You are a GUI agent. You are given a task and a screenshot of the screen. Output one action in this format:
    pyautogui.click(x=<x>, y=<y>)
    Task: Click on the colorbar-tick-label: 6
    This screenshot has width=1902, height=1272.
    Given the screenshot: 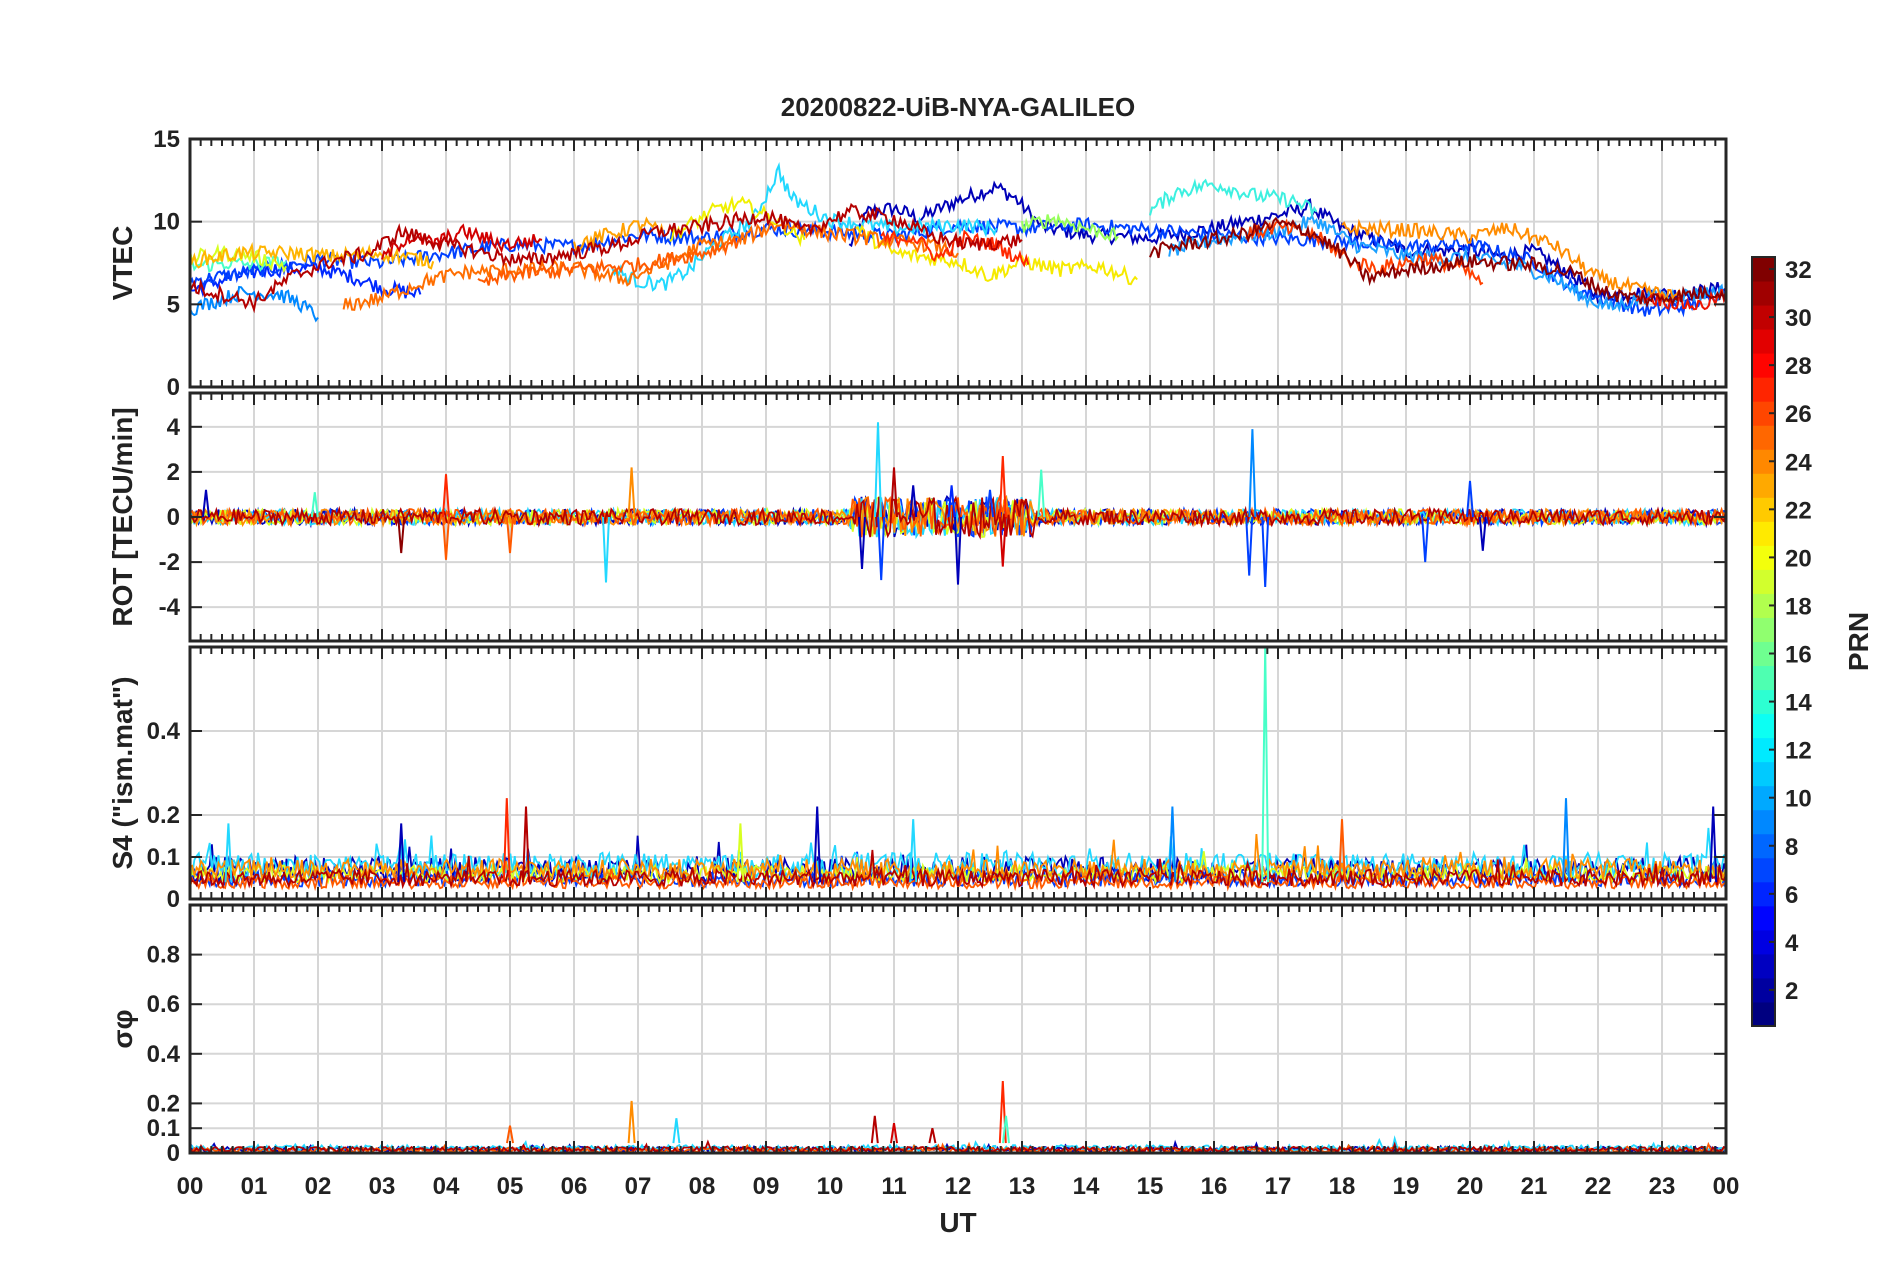 What is the action you would take?
    pyautogui.click(x=1791, y=895)
    